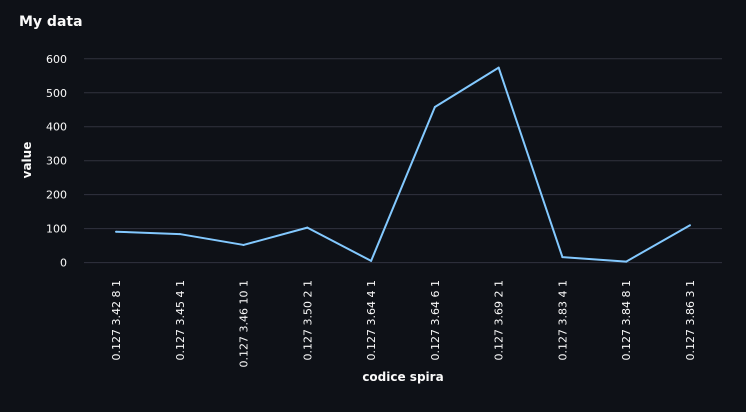 Image resolution: width=746 pixels, height=412 pixels. Describe the element at coordinates (435, 320) in the screenshot. I see `x-tick-label: 0.127 3.64 6 1` at that location.